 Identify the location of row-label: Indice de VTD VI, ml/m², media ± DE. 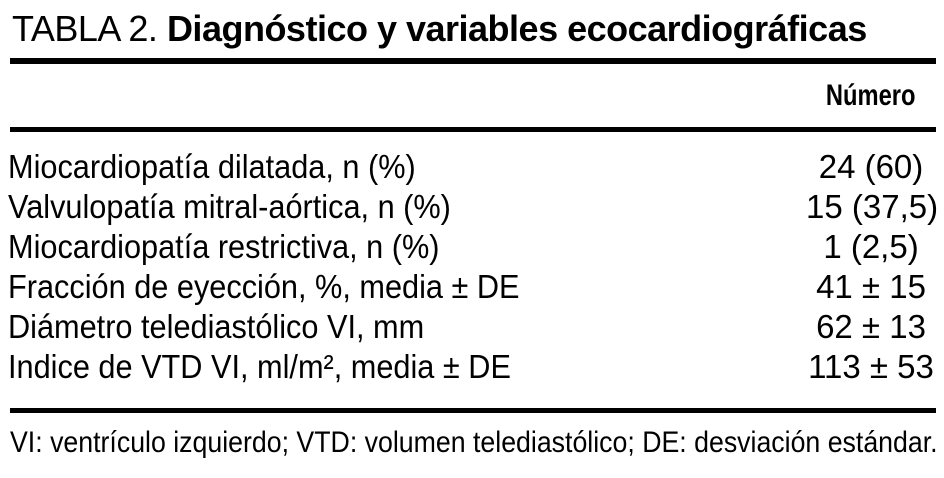
(407, 367).